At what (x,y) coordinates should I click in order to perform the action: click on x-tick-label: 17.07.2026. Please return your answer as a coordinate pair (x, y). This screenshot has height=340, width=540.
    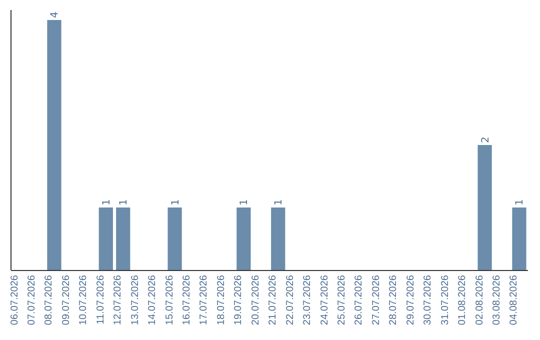
    Looking at the image, I should click on (204, 300).